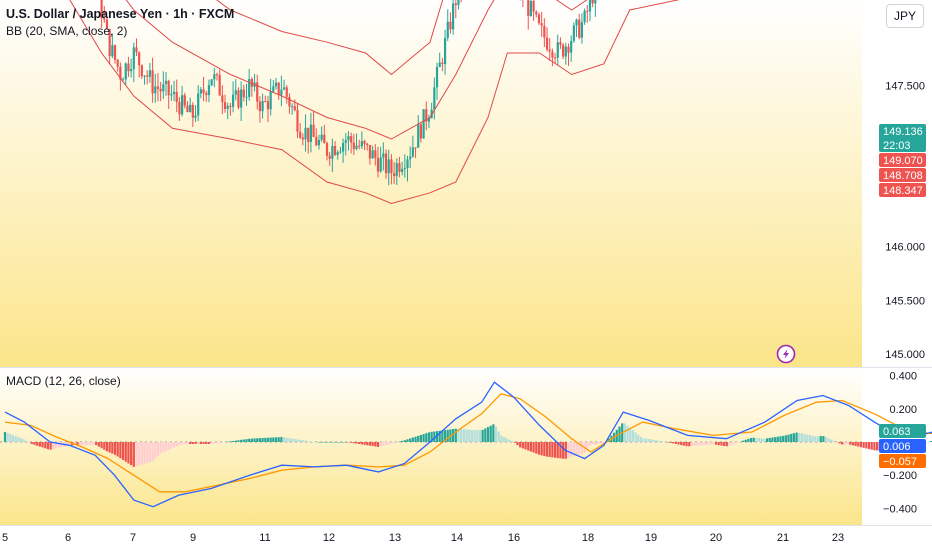  Describe the element at coordinates (905, 86) in the screenshot. I see `price-axis-tick: 147.500` at that location.